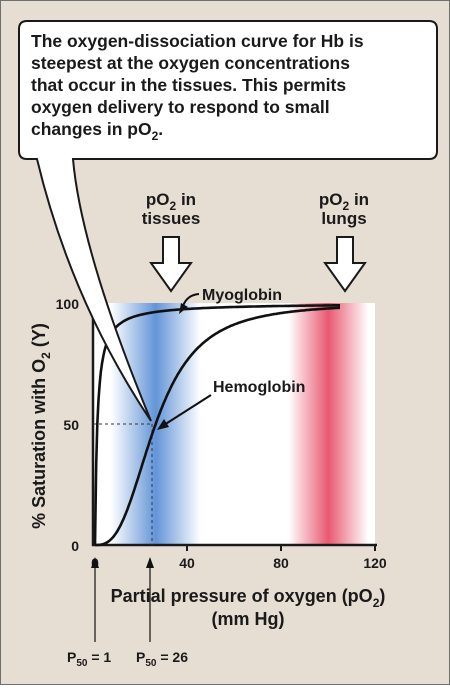 This screenshot has height=689, width=450. Describe the element at coordinates (183, 308) in the screenshot. I see `myoglobin-pointer-head` at that location.